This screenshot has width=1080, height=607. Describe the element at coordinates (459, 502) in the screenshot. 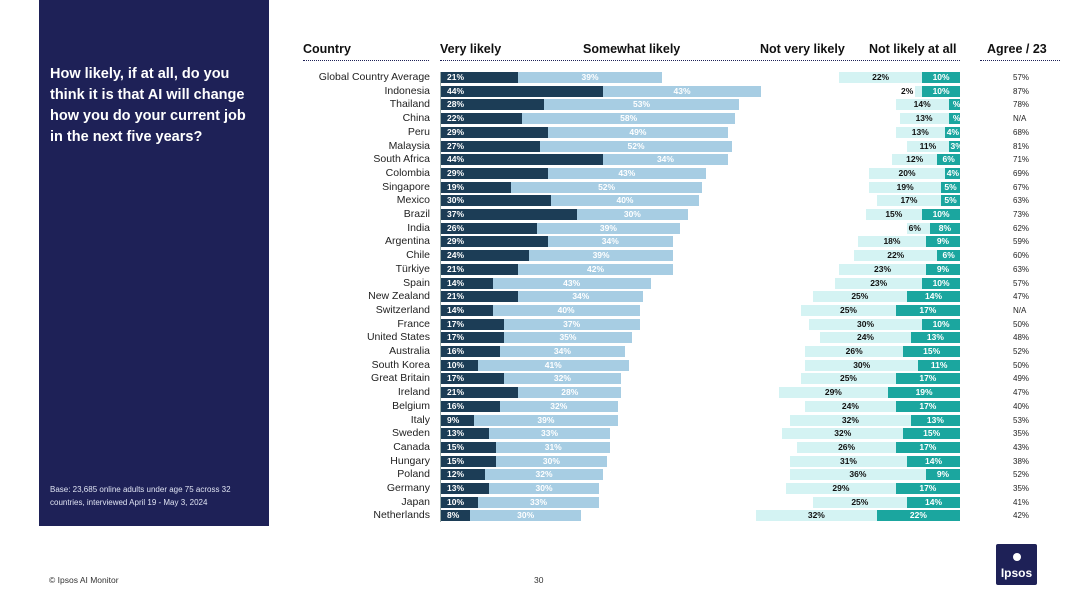

I see `bar-very-likely: 10%` at that location.